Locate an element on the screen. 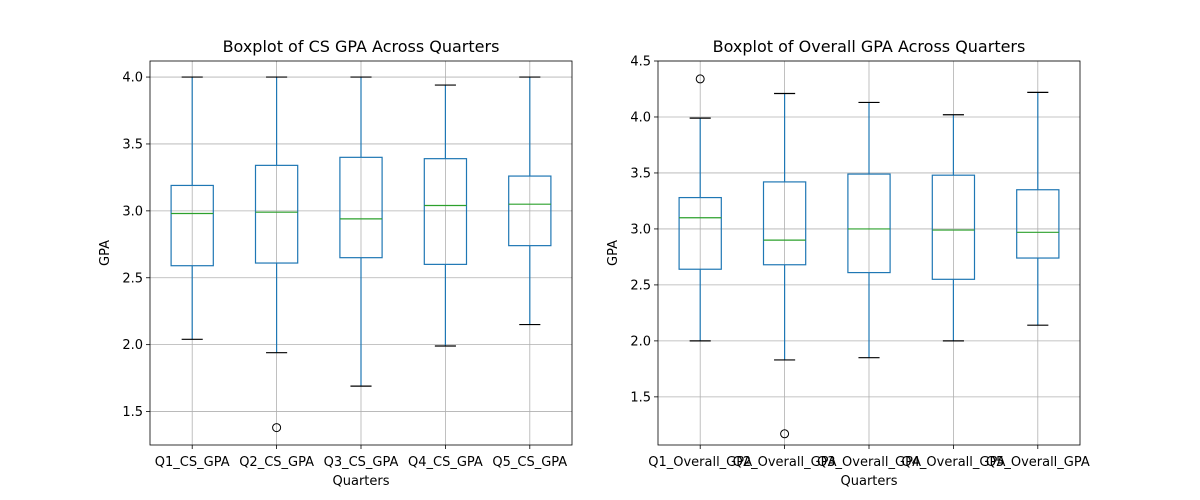 Image resolution: width=1200 pixels, height=500 pixels. x-tick-label: Q4_Overall_GPA is located at coordinates (953, 462).